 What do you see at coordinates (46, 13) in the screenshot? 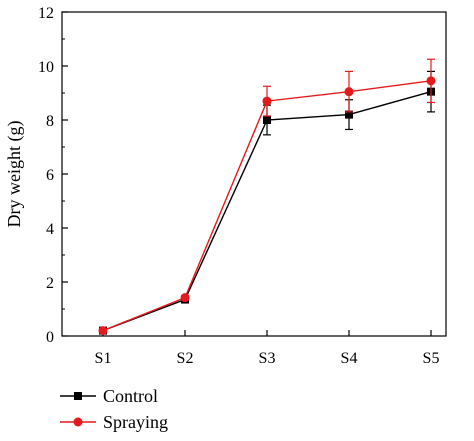
I see `y-tick-label: 12` at bounding box center [46, 13].